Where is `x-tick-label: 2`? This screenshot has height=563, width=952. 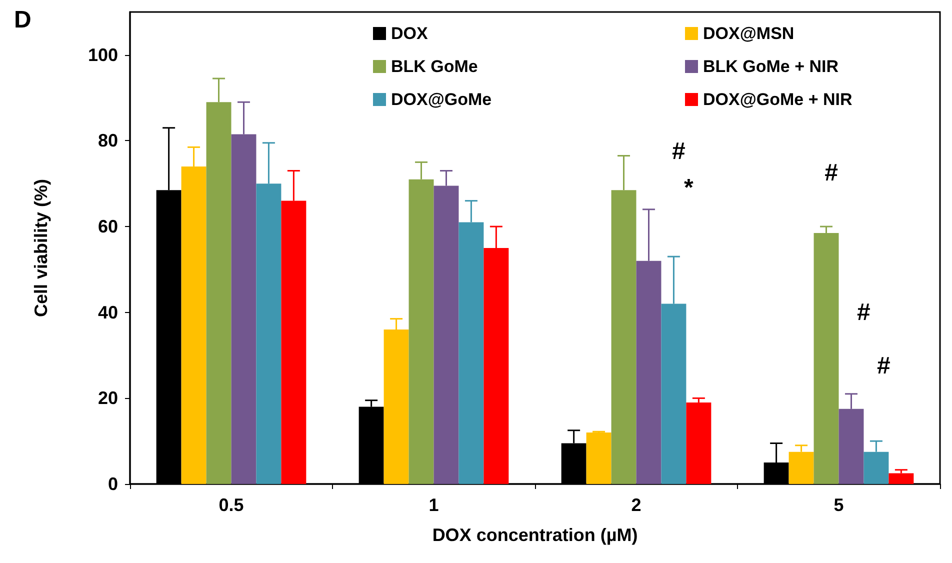 x-tick-label: 2 is located at coordinates (636, 505).